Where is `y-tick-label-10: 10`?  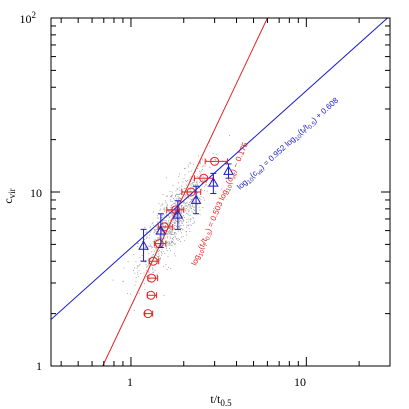
y-tick-label-10: 10 is located at coordinates (36, 193).